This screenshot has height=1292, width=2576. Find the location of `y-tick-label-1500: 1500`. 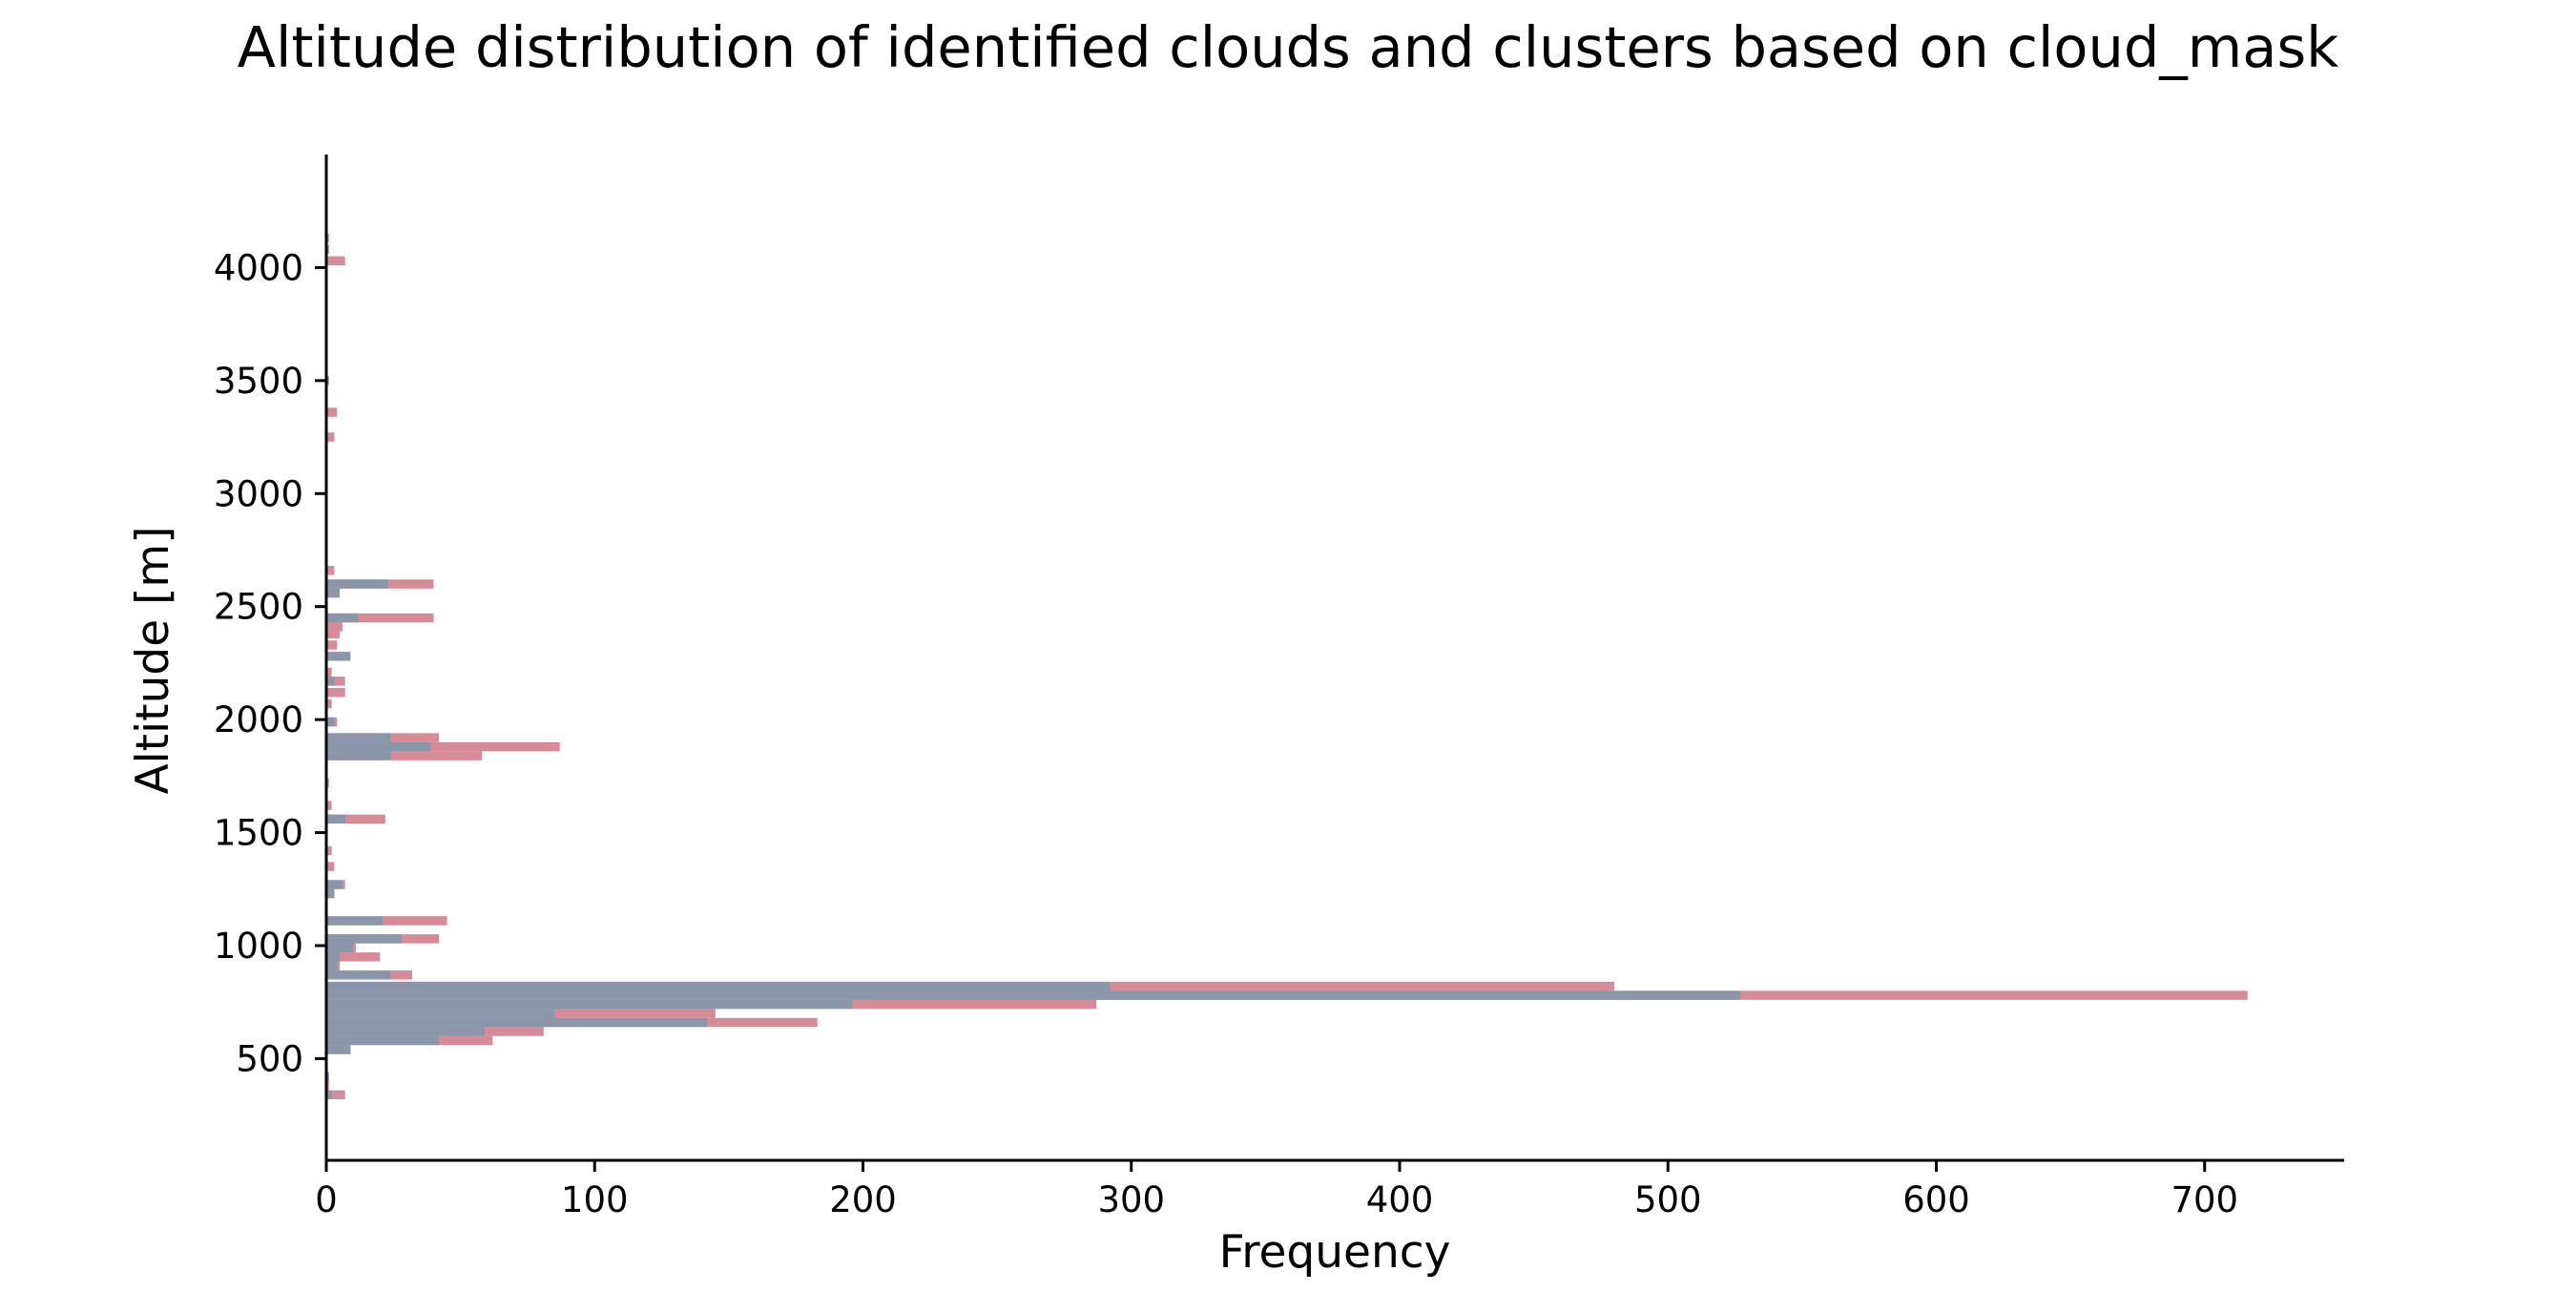

y-tick-label-1500: 1500 is located at coordinates (258, 834).